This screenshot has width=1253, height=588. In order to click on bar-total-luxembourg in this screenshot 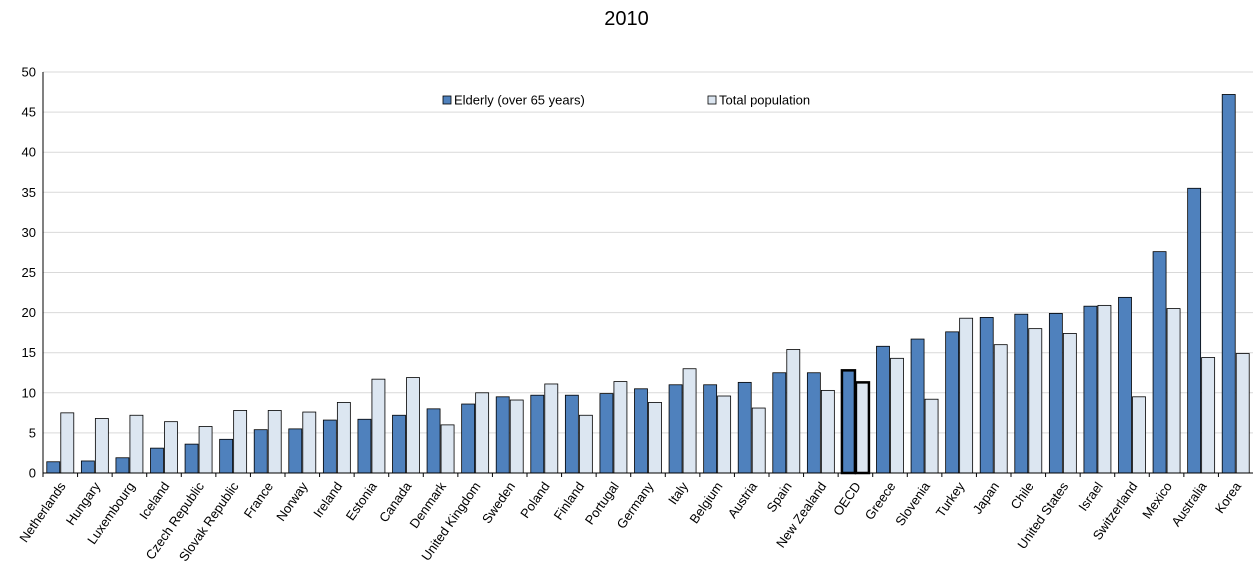, I will do `click(136, 444)`.